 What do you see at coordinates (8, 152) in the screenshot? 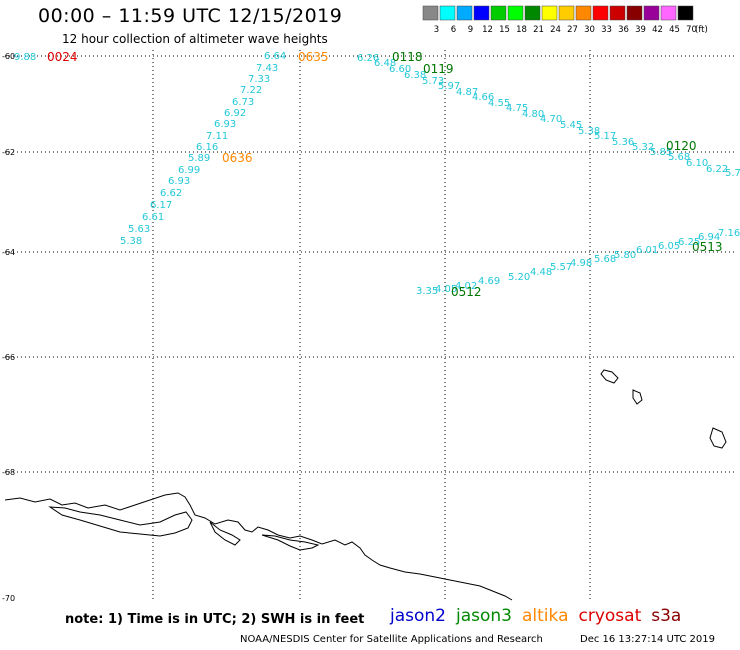
I see `y-tick-label: -62` at bounding box center [8, 152].